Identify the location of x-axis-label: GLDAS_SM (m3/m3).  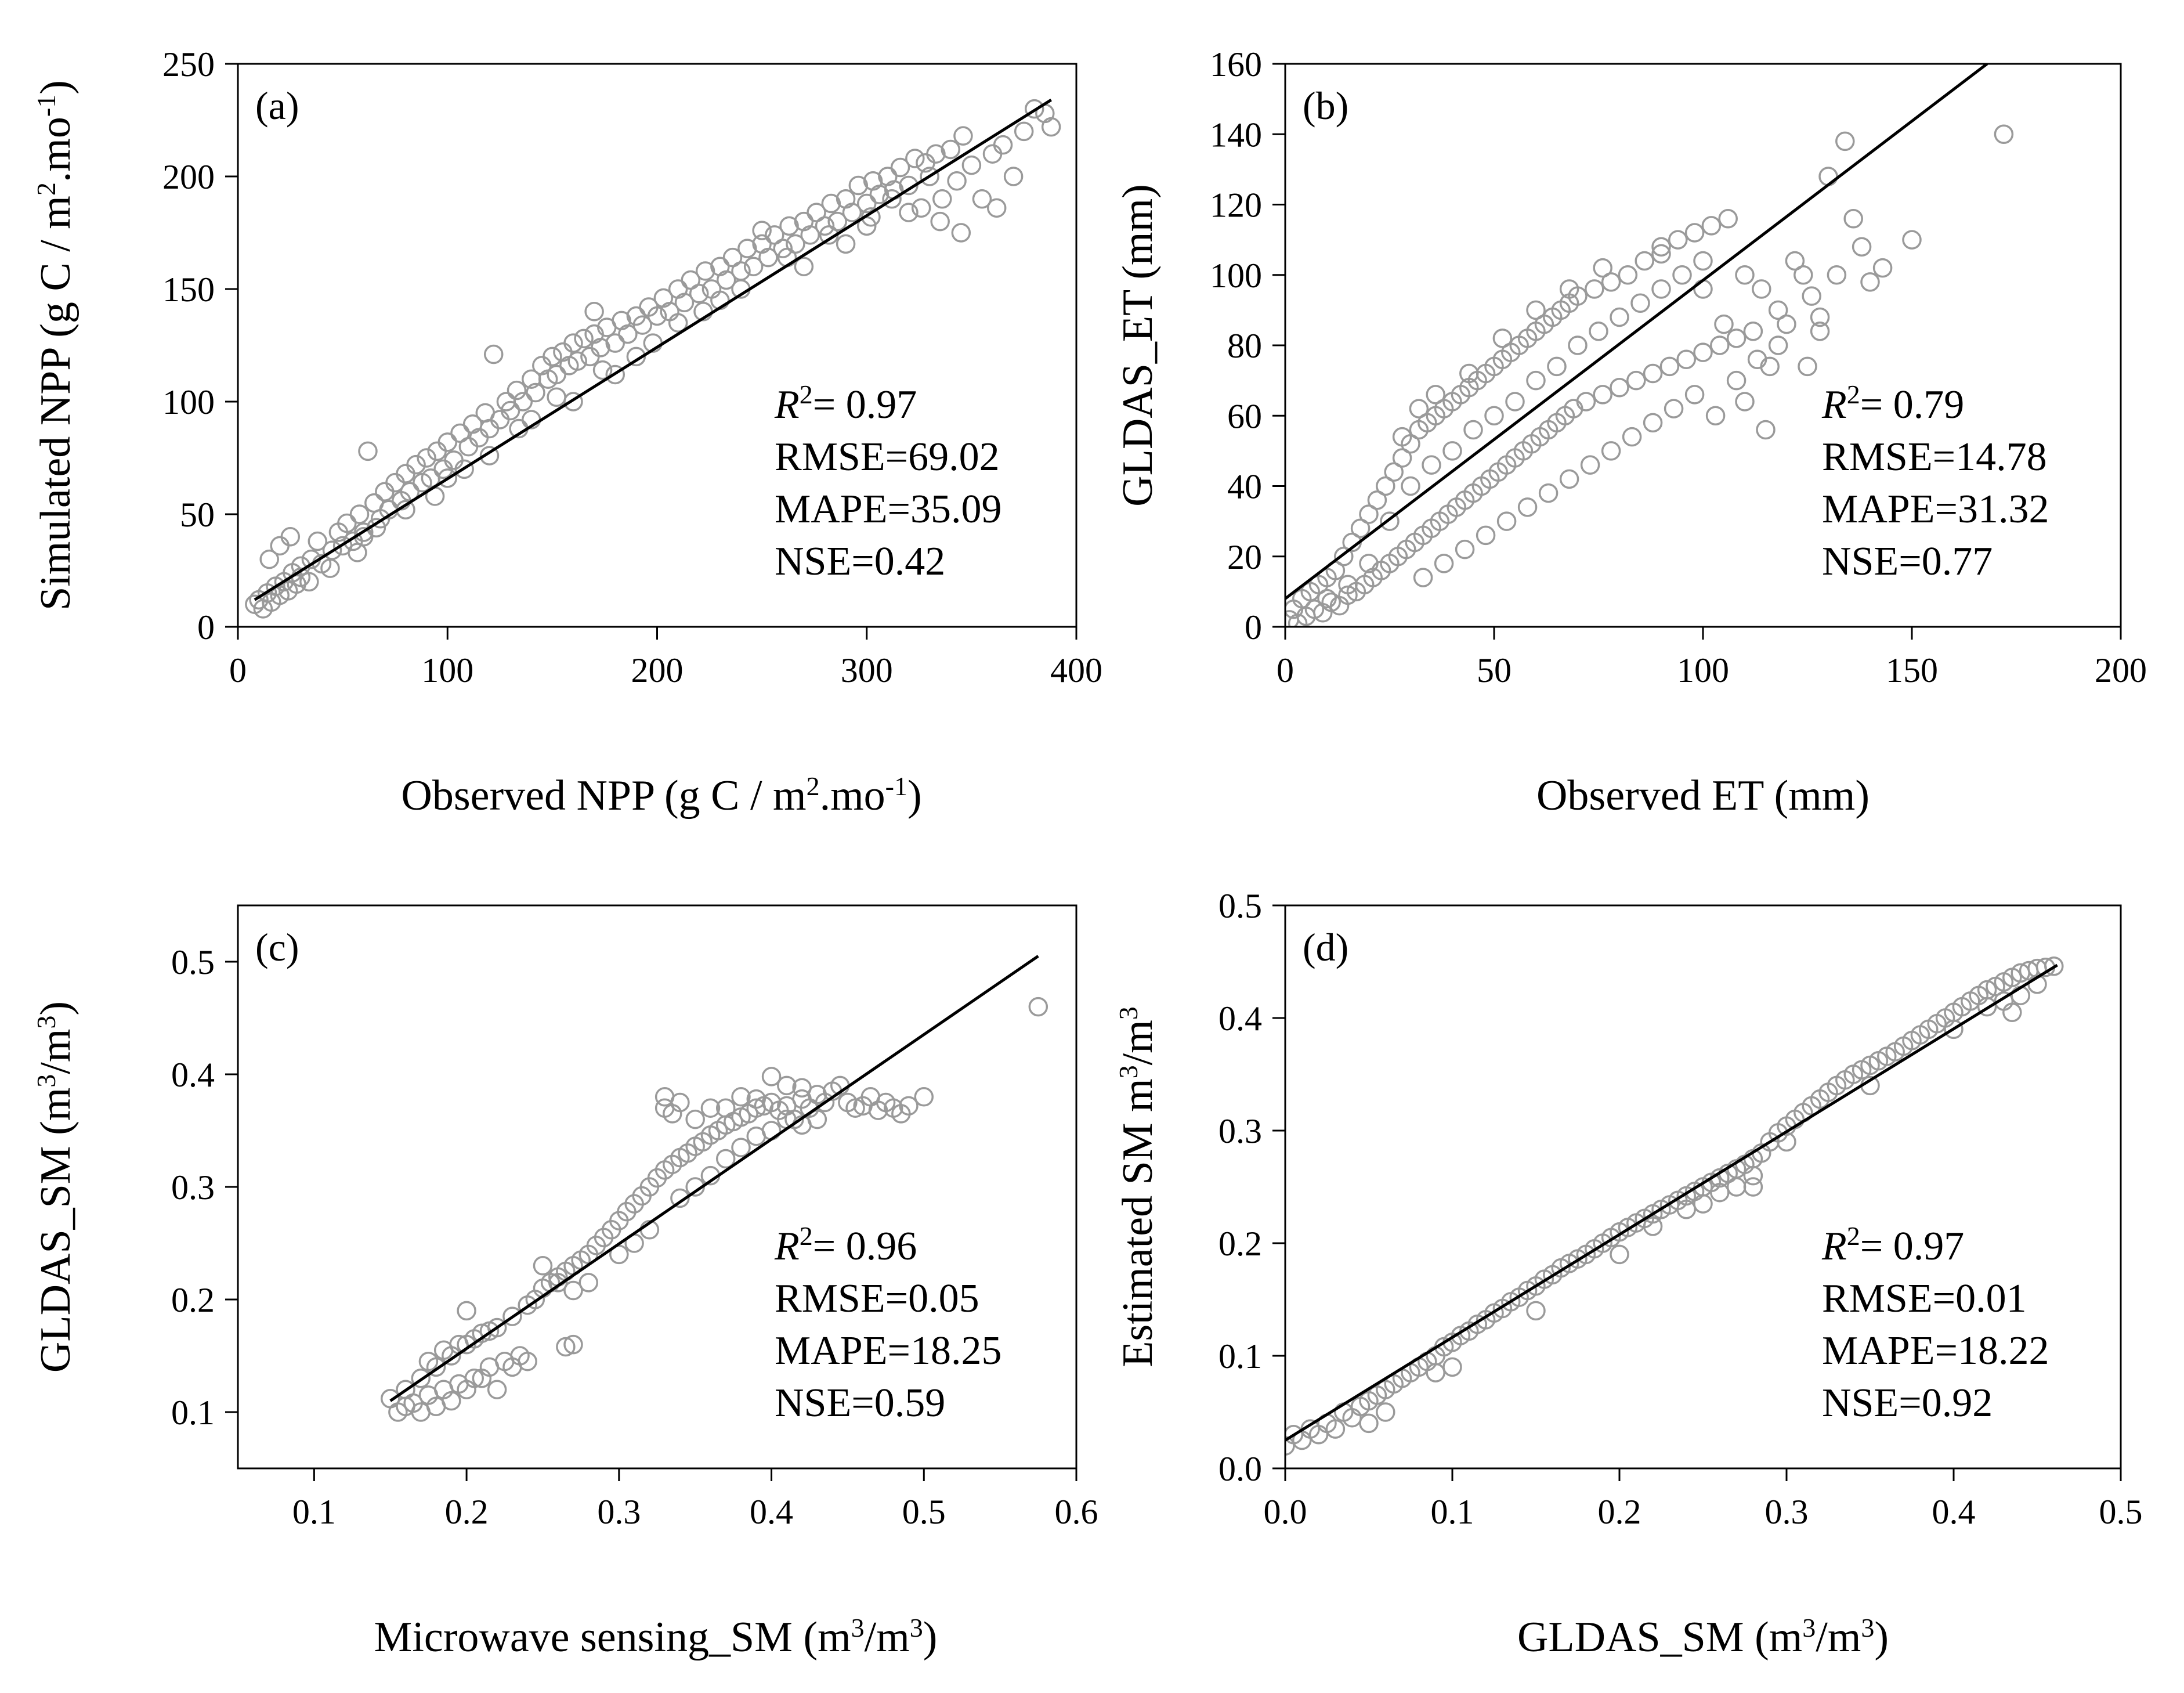
(1703, 1637).